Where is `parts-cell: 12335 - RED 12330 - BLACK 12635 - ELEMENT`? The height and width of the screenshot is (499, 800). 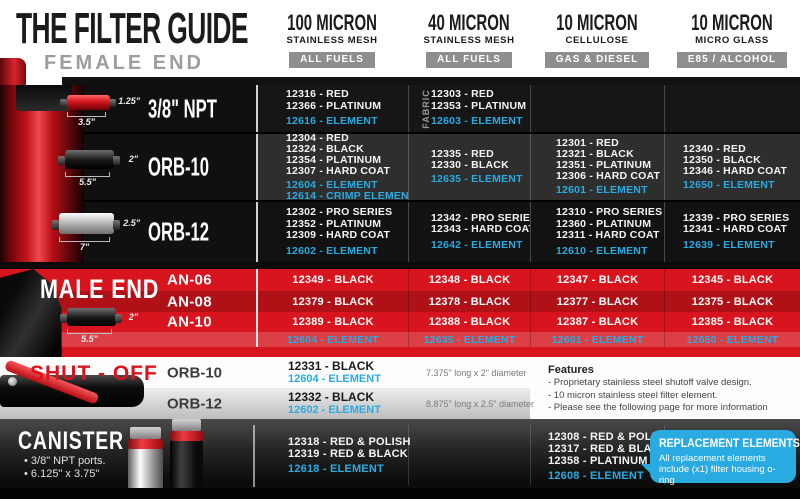
parts-cell: 12335 - RED 12330 - BLACK 12635 - ELEMENT is located at coordinates (469, 167).